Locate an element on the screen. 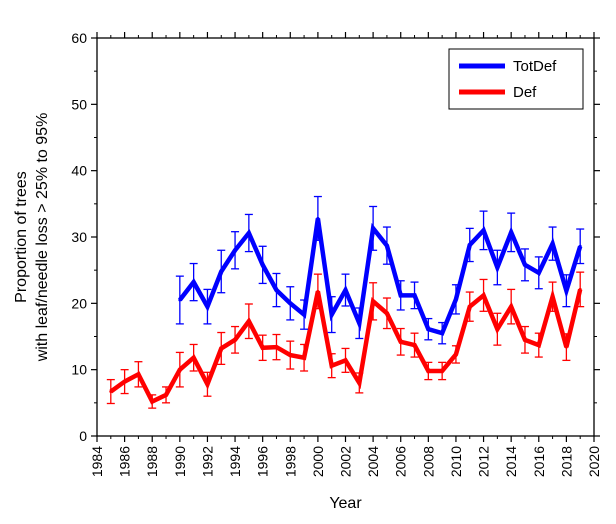 The width and height of the screenshot is (616, 524). totdef-point-2017 is located at coordinates (553, 244).